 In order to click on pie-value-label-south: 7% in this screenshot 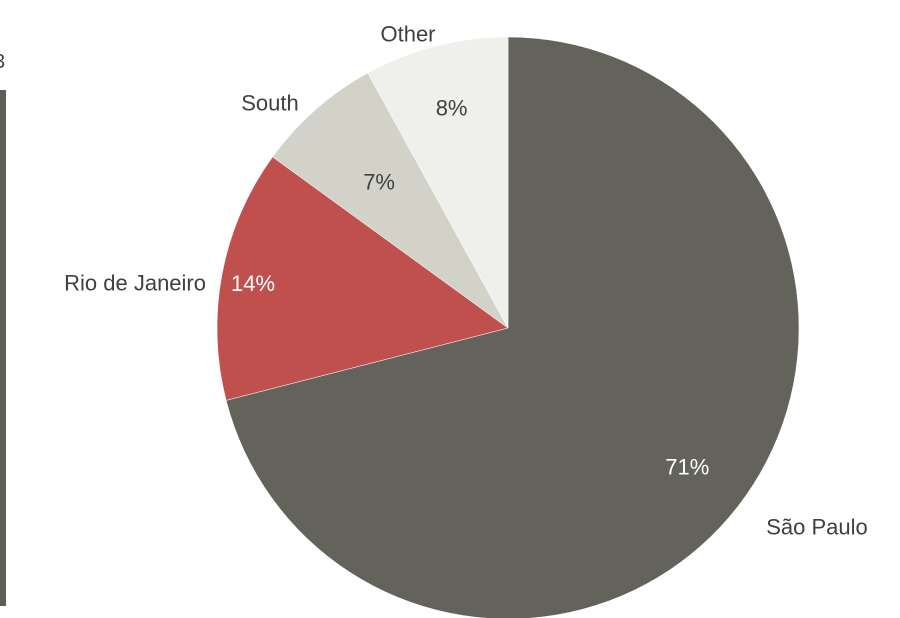, I will do `click(379, 181)`.